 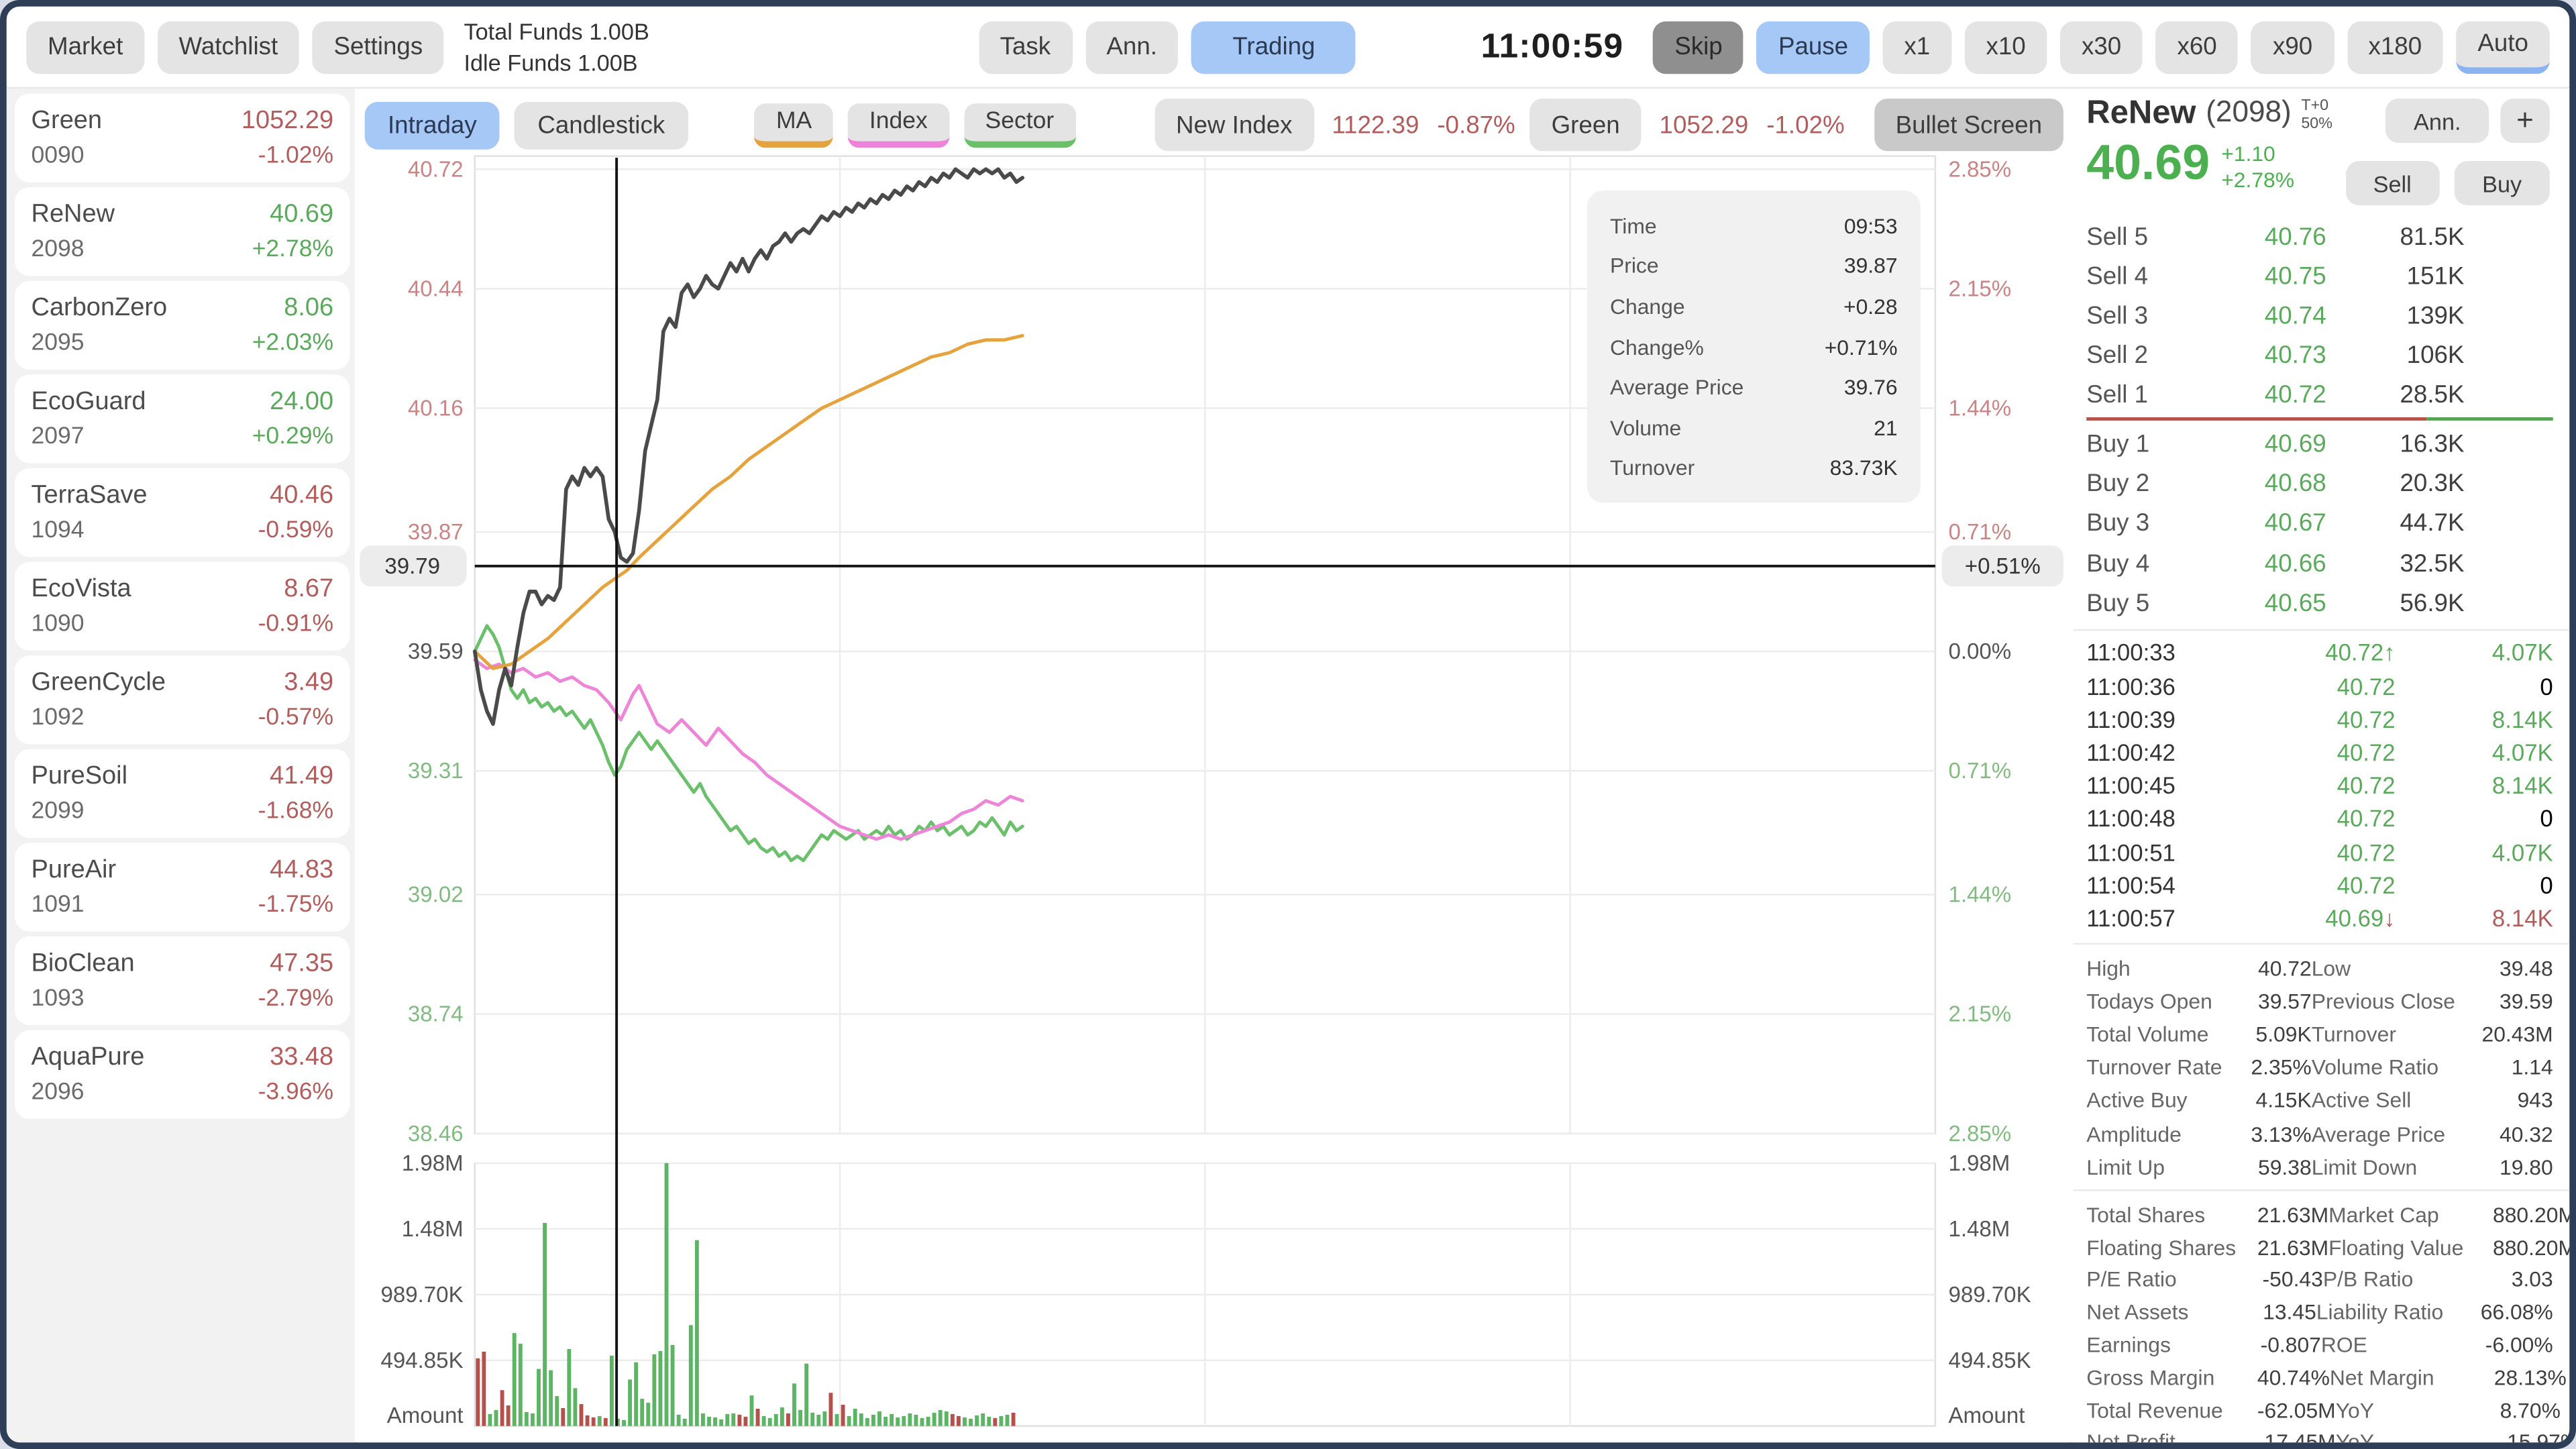 What do you see at coordinates (898, 125) in the screenshot?
I see `legend-index-button: Index` at bounding box center [898, 125].